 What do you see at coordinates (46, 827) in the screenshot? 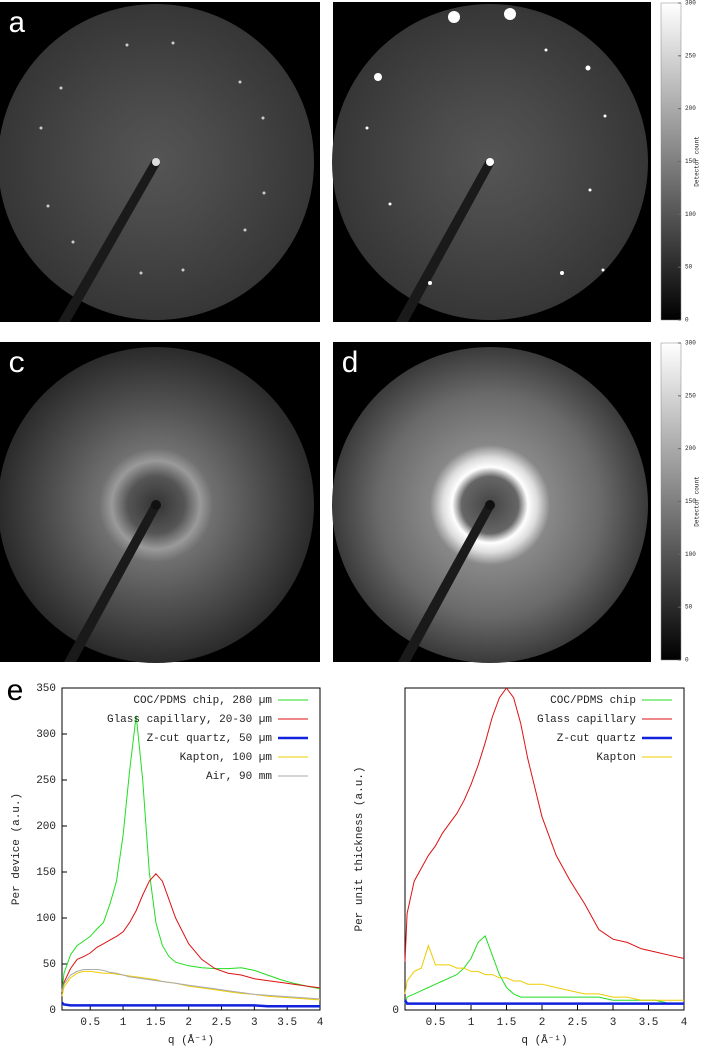
I see `y-tick-label: 200` at bounding box center [46, 827].